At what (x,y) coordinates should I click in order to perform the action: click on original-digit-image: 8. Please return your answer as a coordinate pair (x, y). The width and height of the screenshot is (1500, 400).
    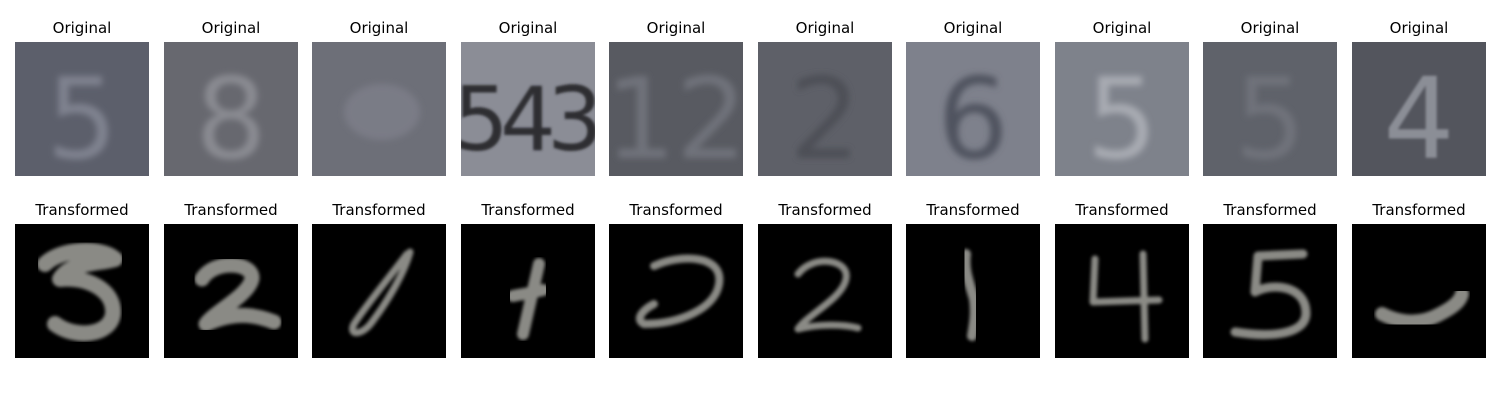
    Looking at the image, I should click on (231, 109).